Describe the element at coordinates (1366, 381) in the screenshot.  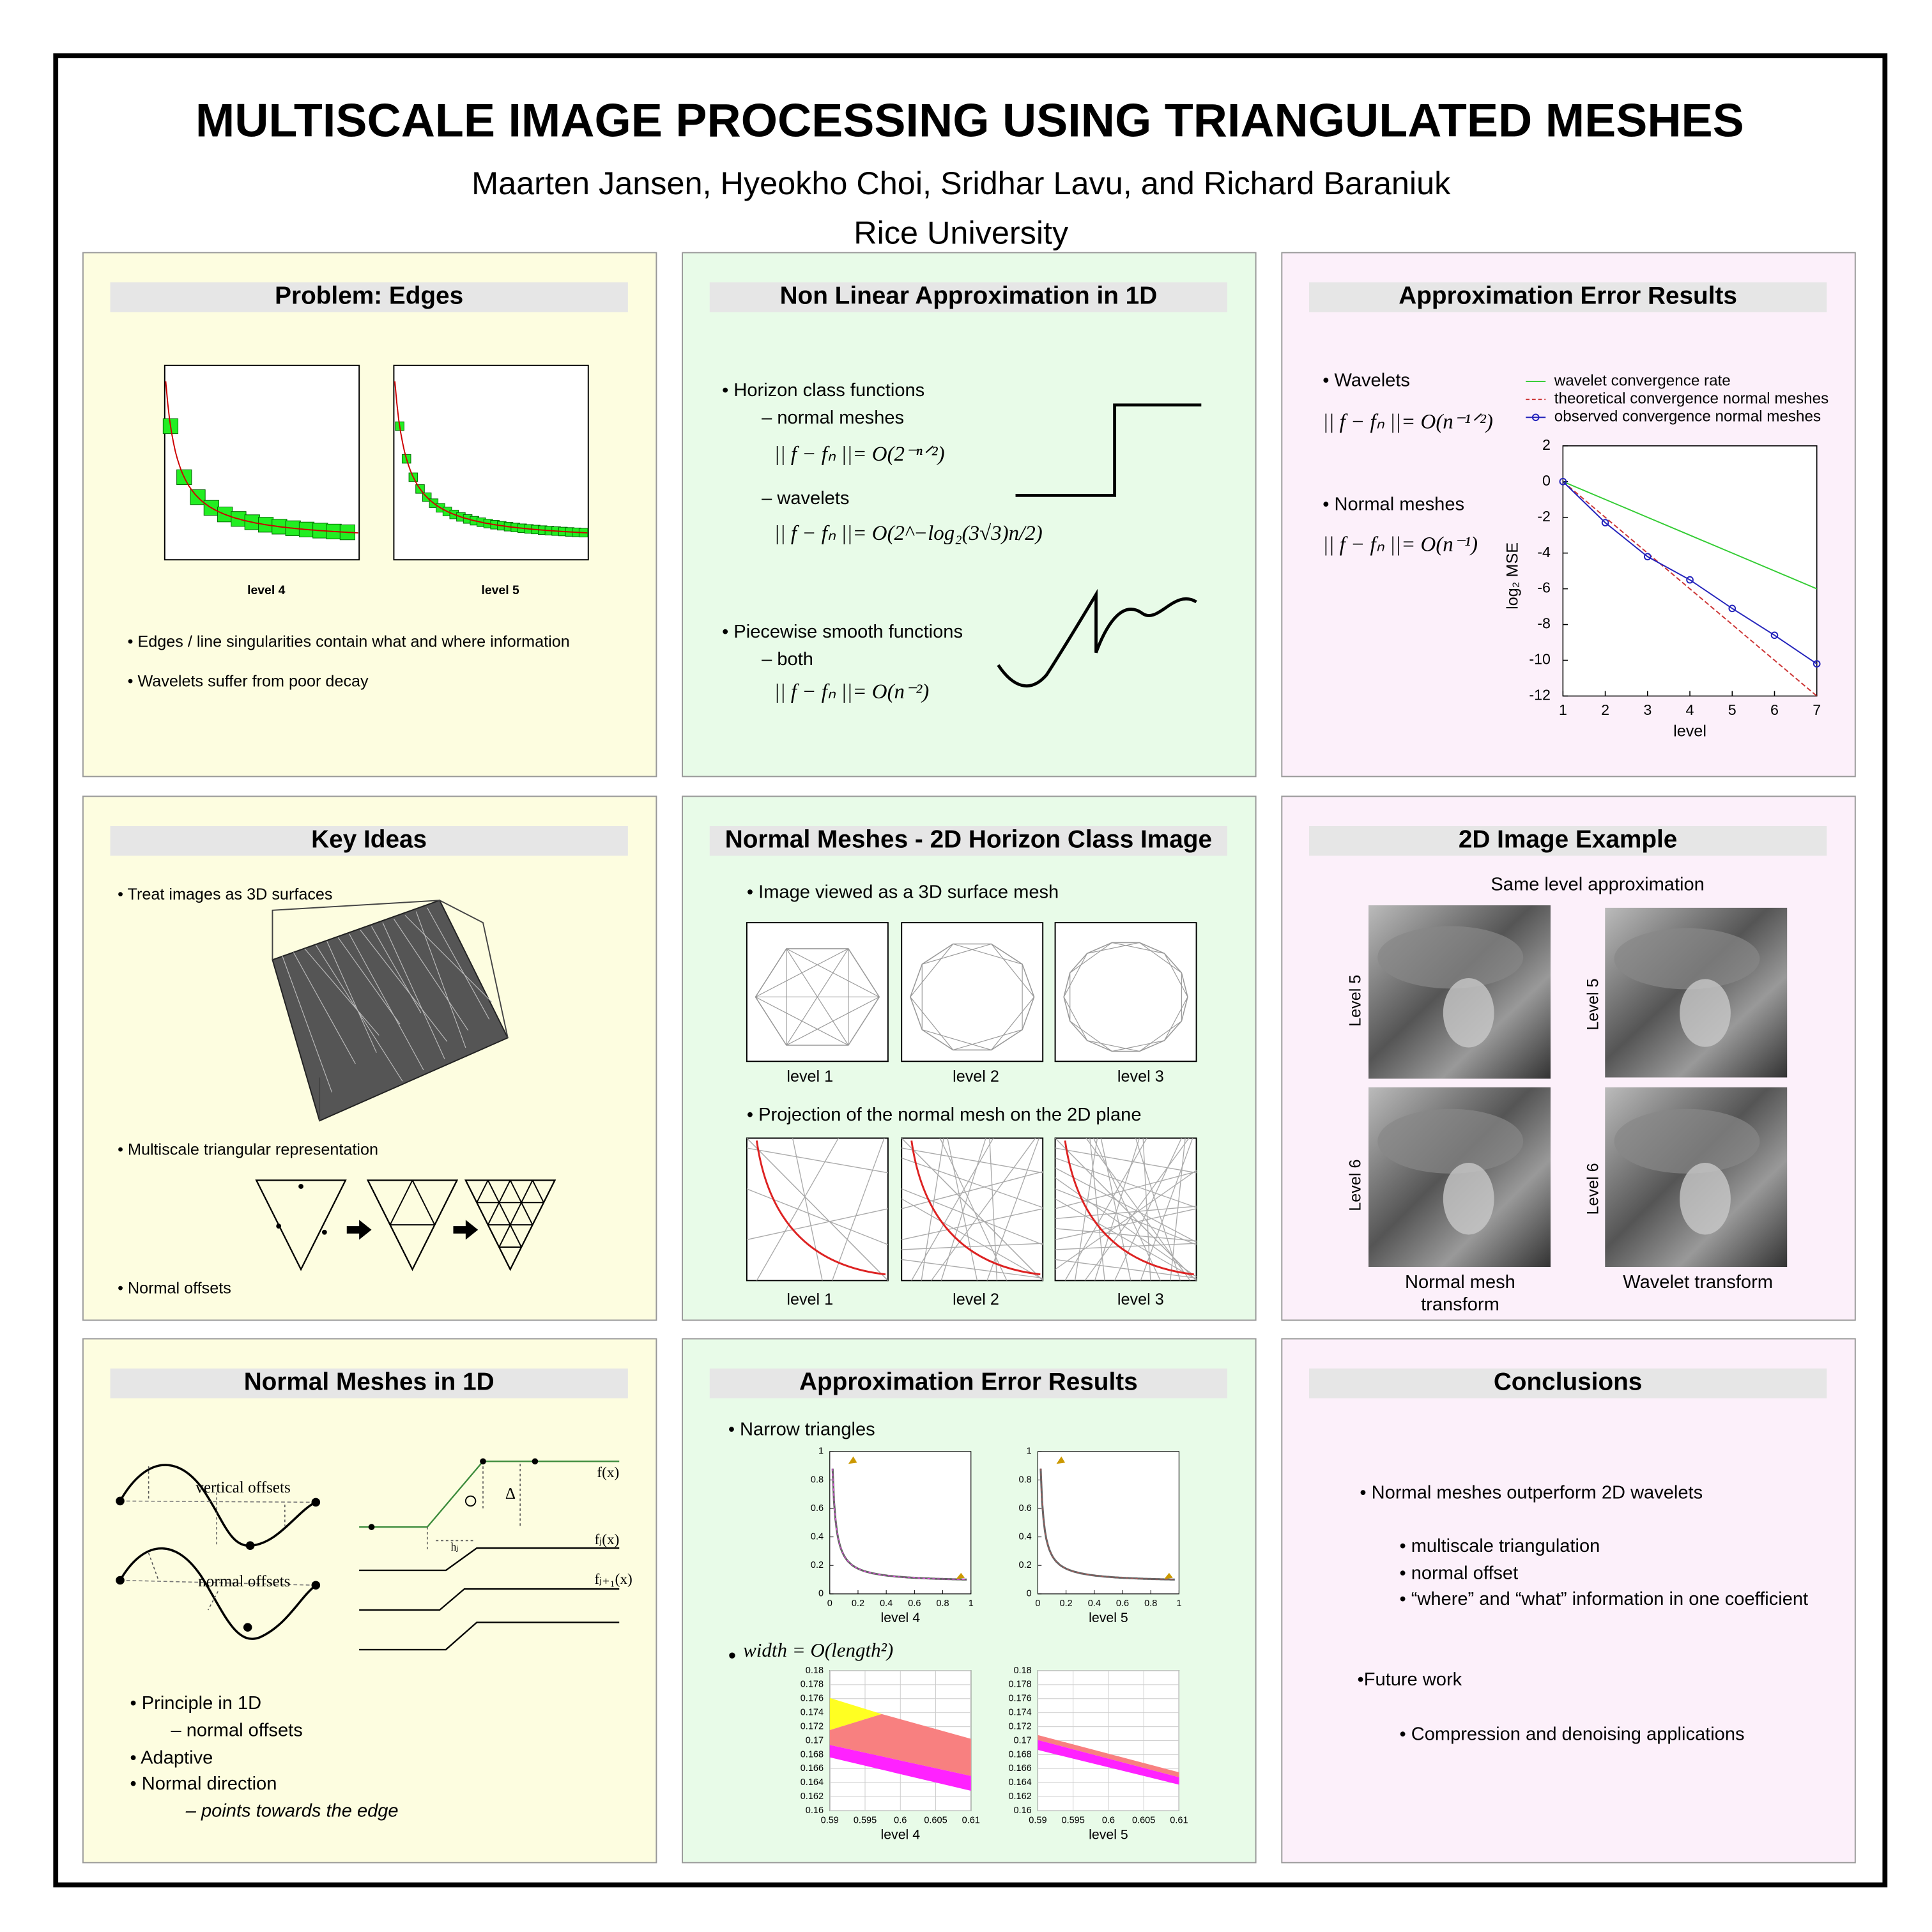
I see `panel-text: • Wavelets` at that location.